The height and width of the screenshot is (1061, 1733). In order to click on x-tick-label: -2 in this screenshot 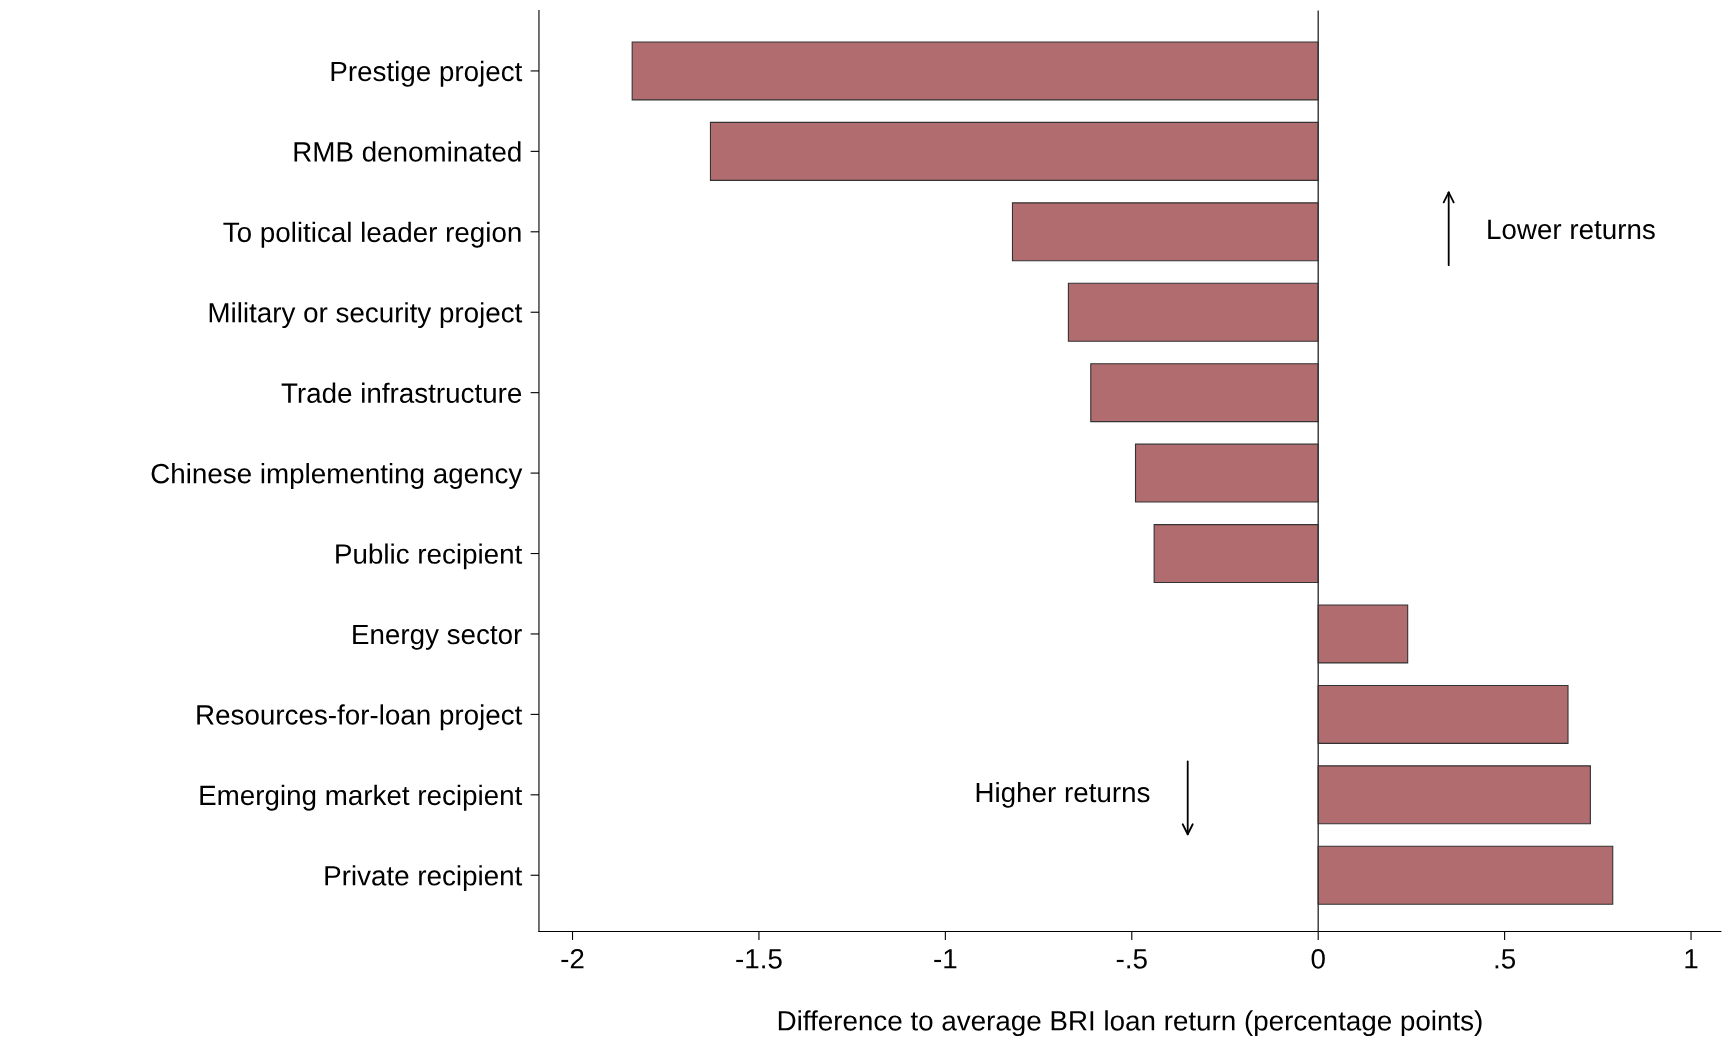, I will do `click(572, 958)`.